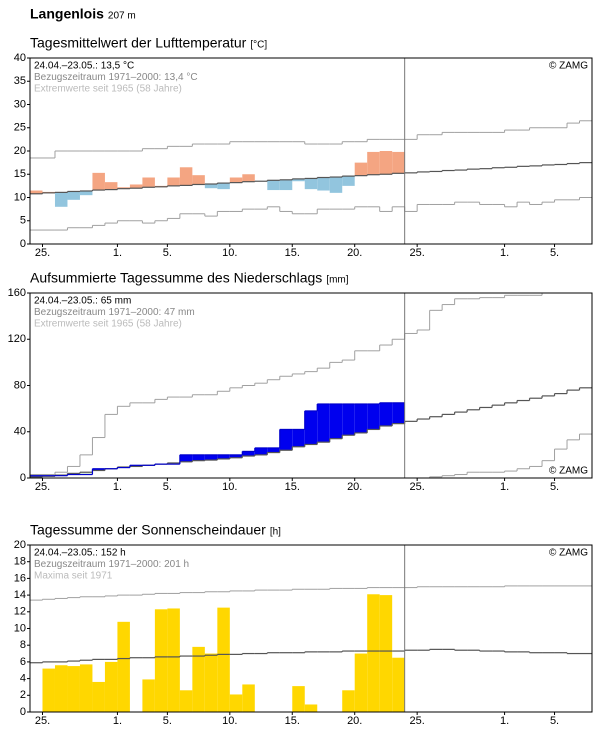 This screenshot has height=729, width=596. What do you see at coordinates (80, 553) in the screenshot?
I see `annotation: 24.04.–23.05.: 152 h` at bounding box center [80, 553].